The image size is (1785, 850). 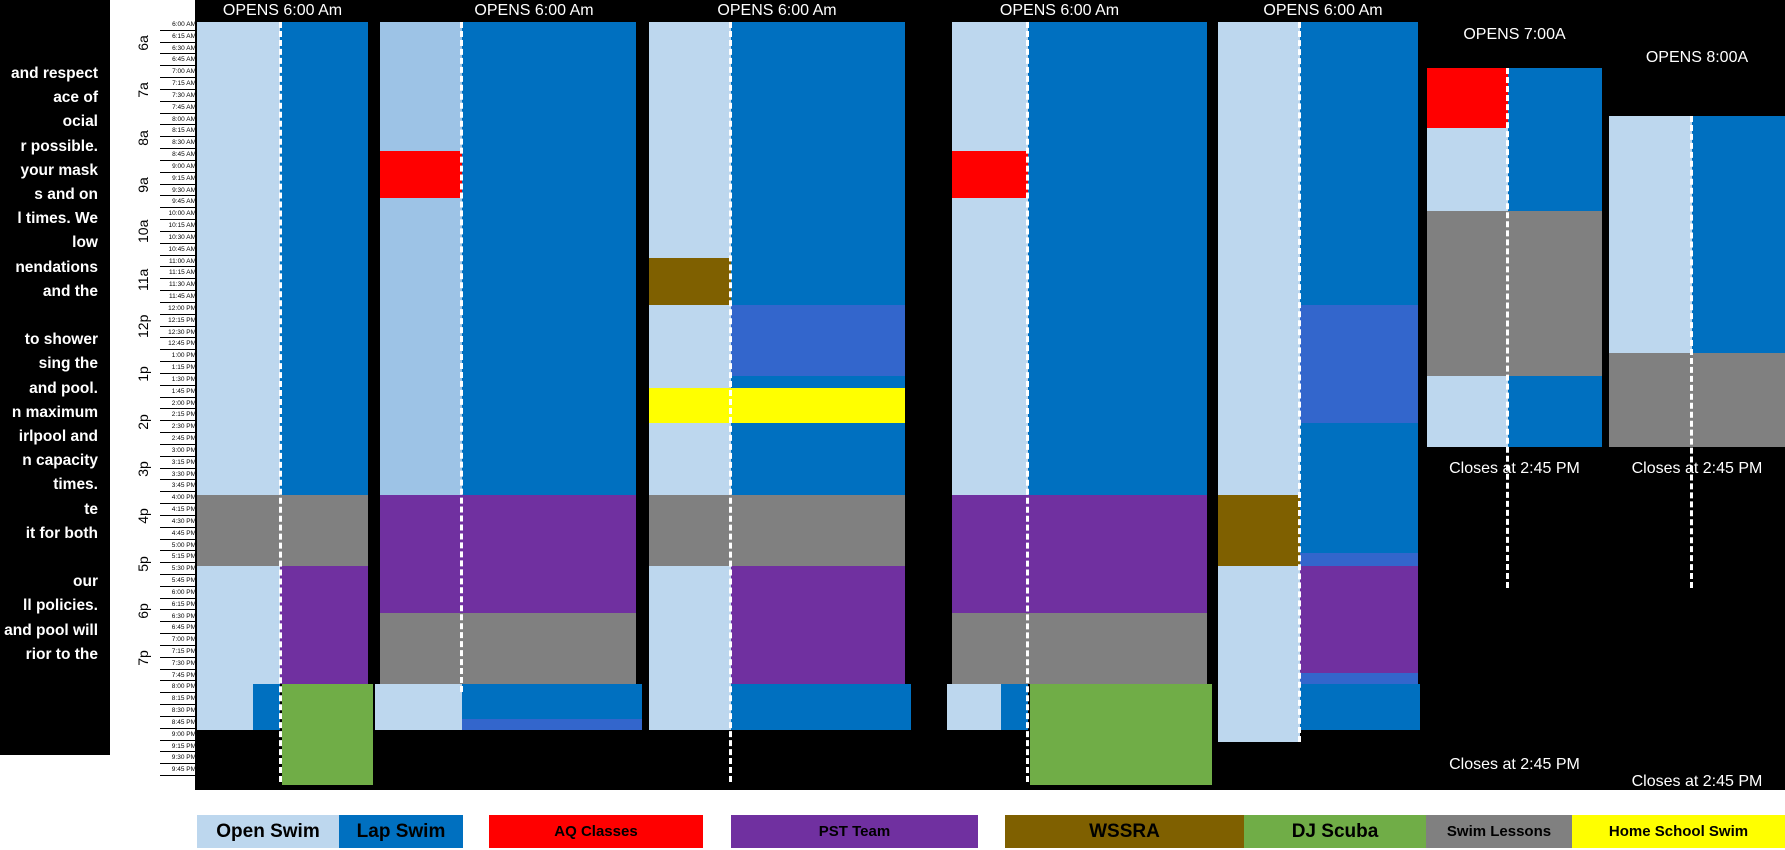 I want to click on day-2-aq-classes, so click(x=421, y=174).